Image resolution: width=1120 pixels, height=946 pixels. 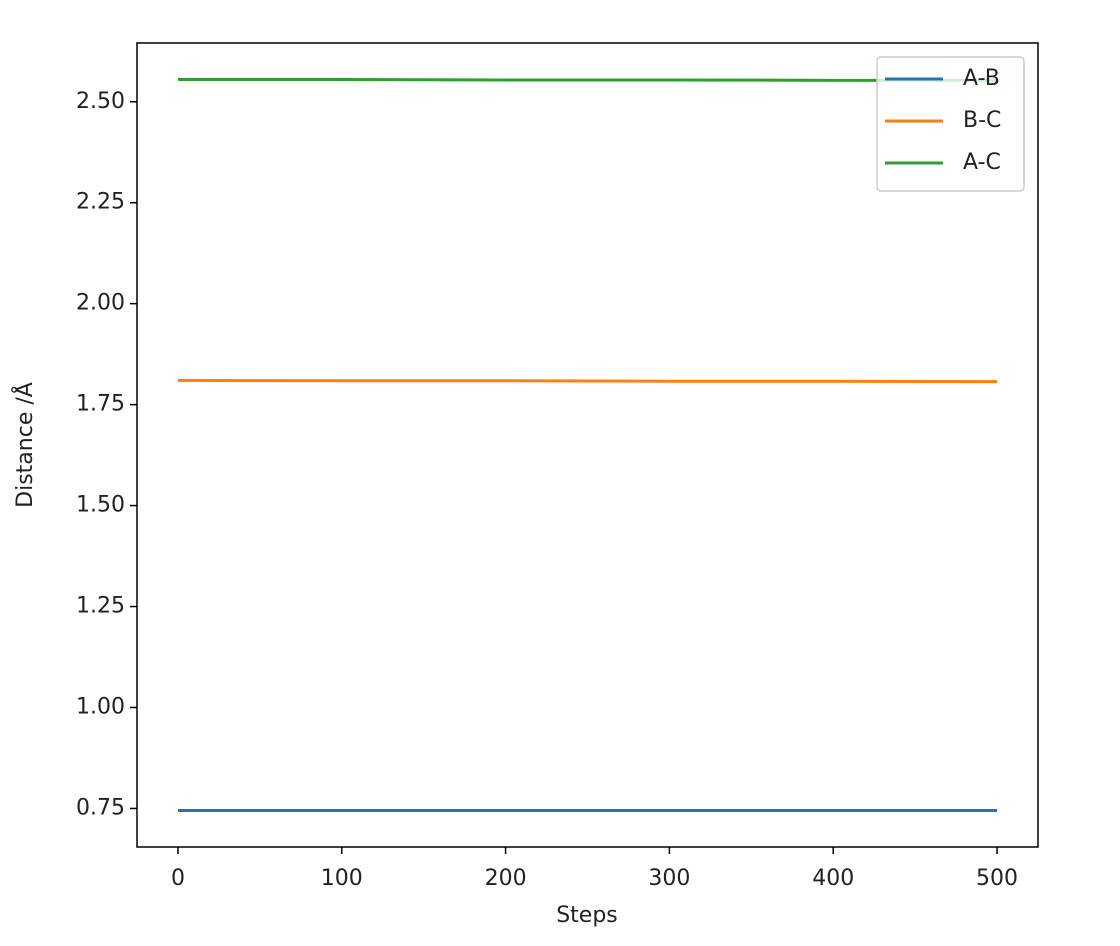 I want to click on legend-label: A-C, so click(x=982, y=162).